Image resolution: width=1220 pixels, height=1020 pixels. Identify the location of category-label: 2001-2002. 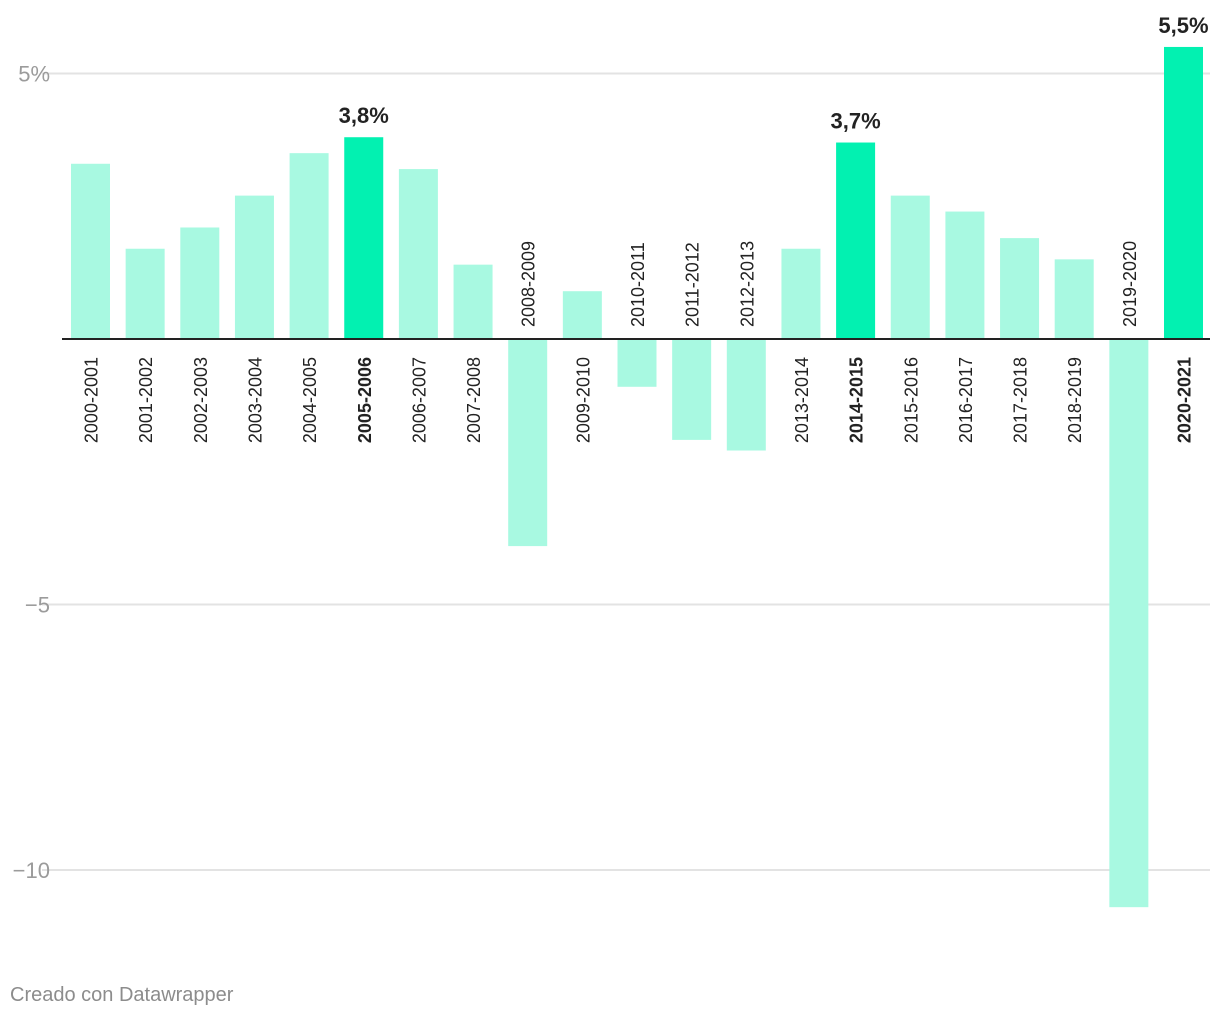
(146, 400).